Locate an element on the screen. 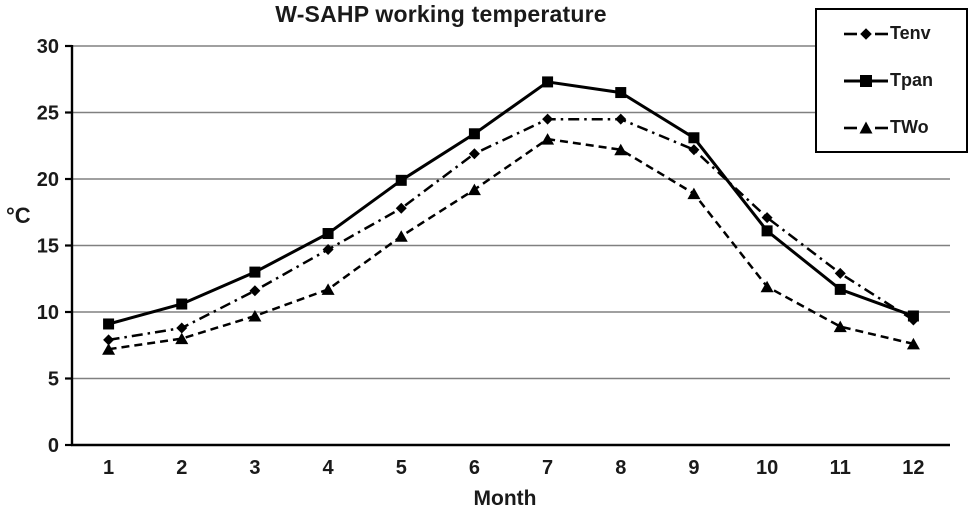 The height and width of the screenshot is (514, 973). legend-line-sample-dashdot-diamond-icon is located at coordinates (866, 33).